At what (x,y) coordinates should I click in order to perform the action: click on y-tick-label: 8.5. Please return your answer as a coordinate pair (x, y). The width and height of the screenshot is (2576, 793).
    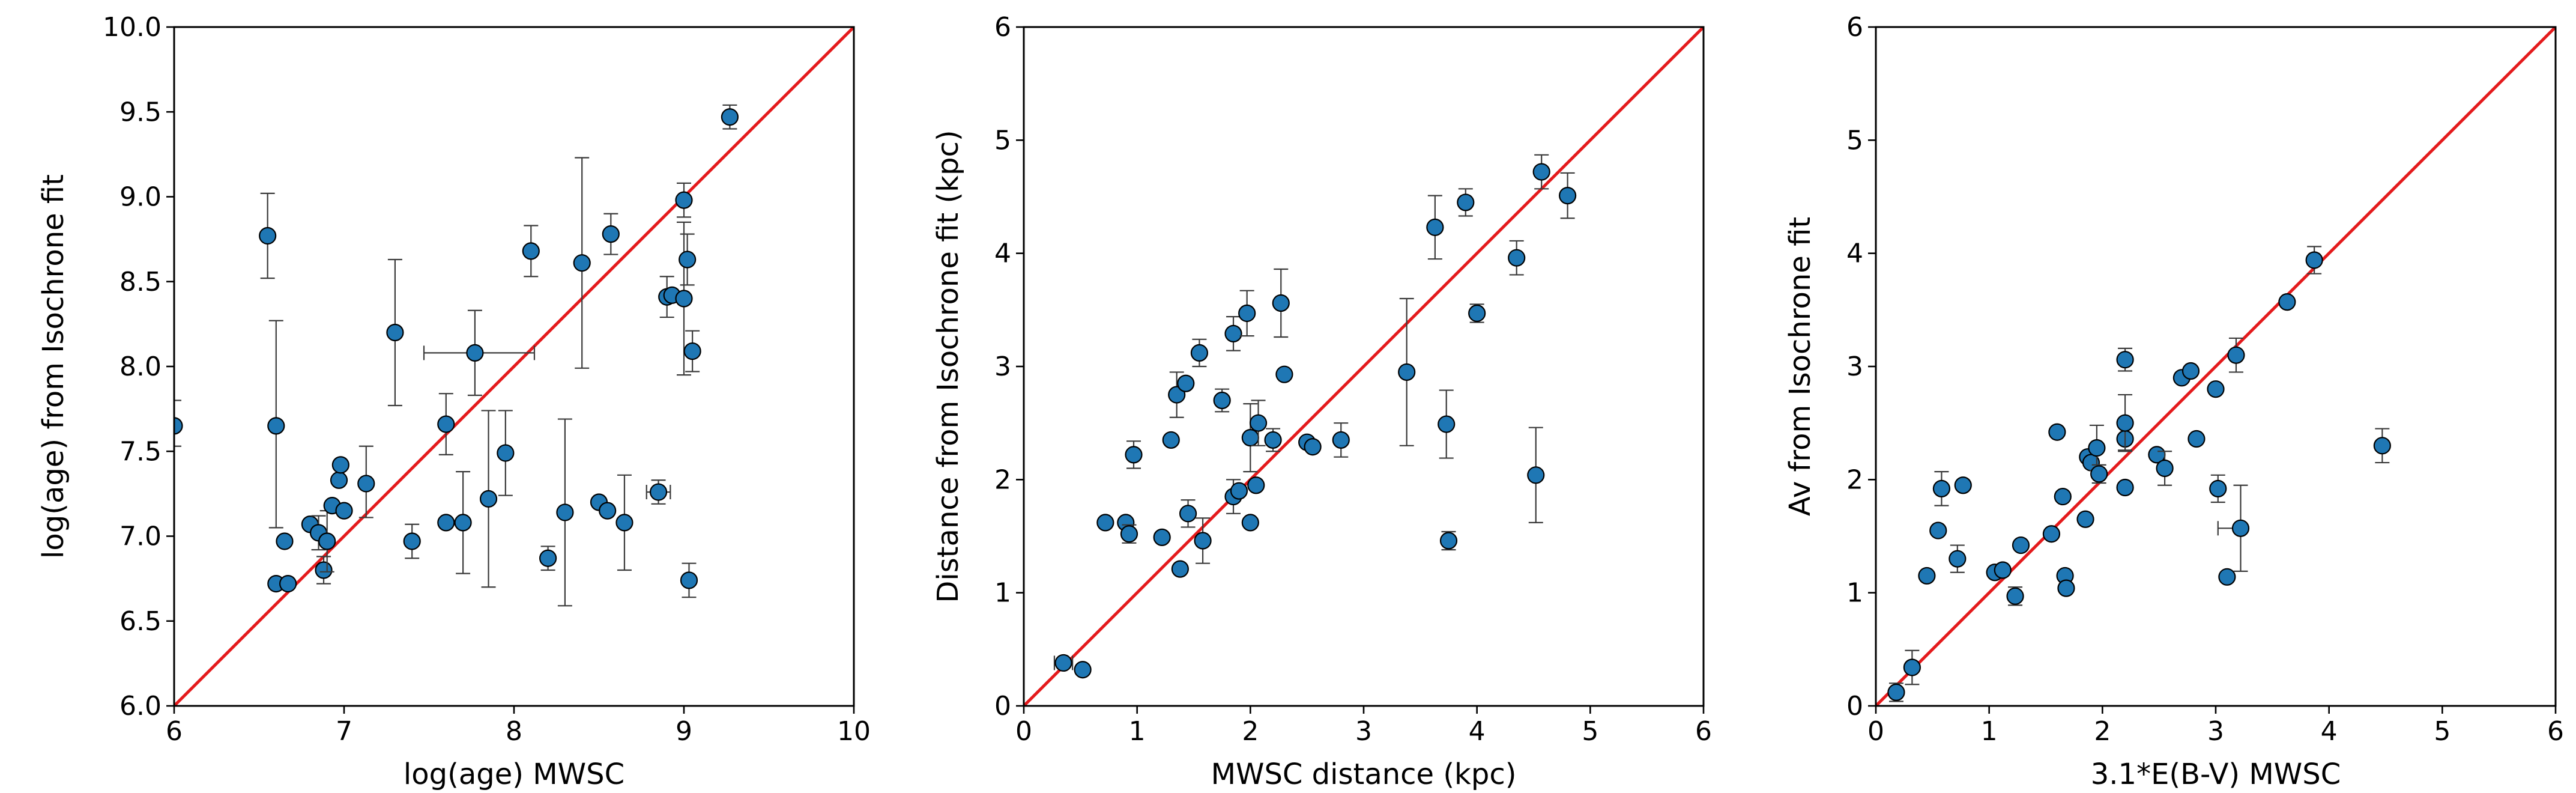
    Looking at the image, I should click on (140, 282).